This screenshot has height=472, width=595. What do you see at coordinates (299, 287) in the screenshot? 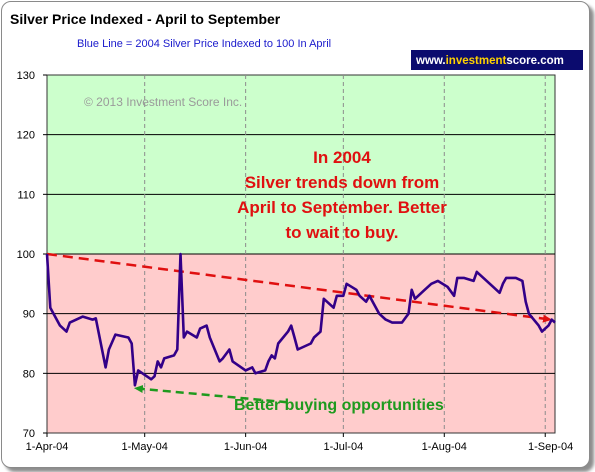
I see `trend-line` at bounding box center [299, 287].